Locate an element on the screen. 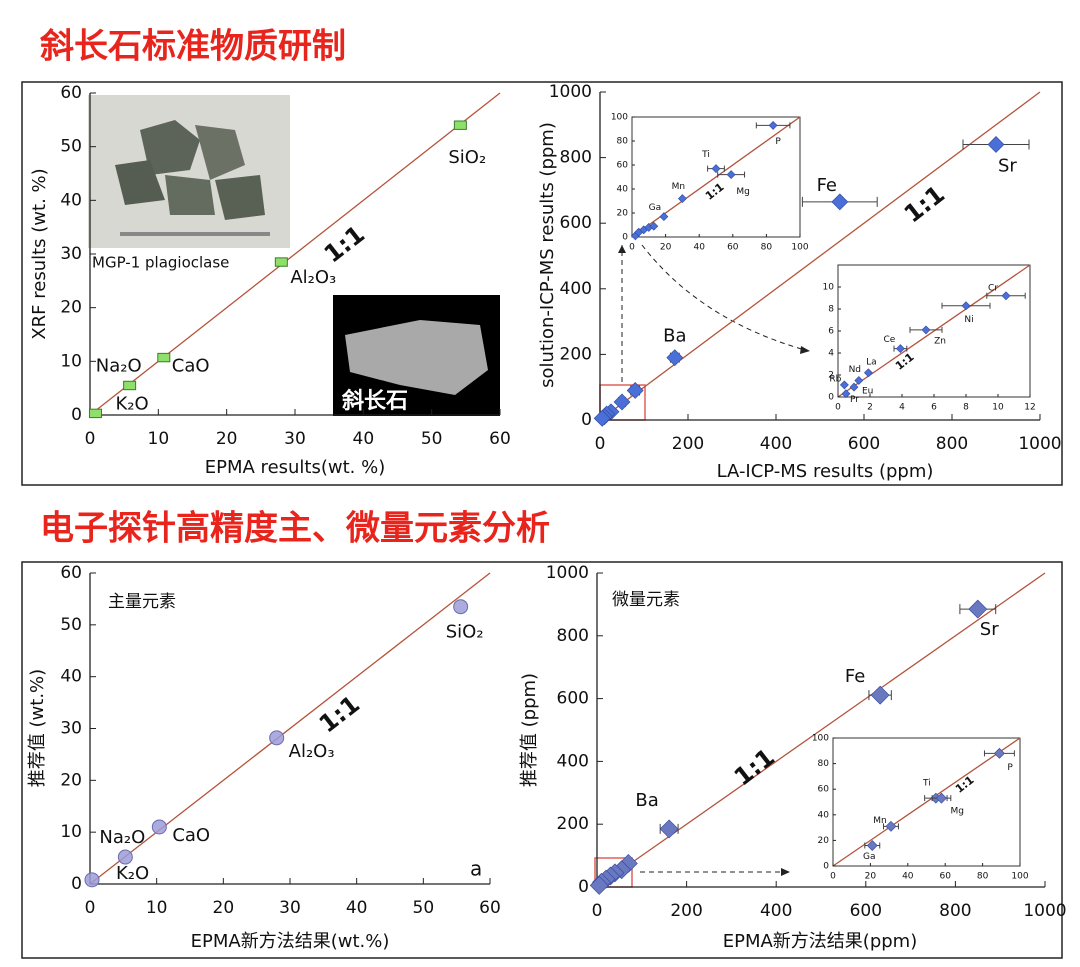  x-tick-label: 10 is located at coordinates (157, 908).